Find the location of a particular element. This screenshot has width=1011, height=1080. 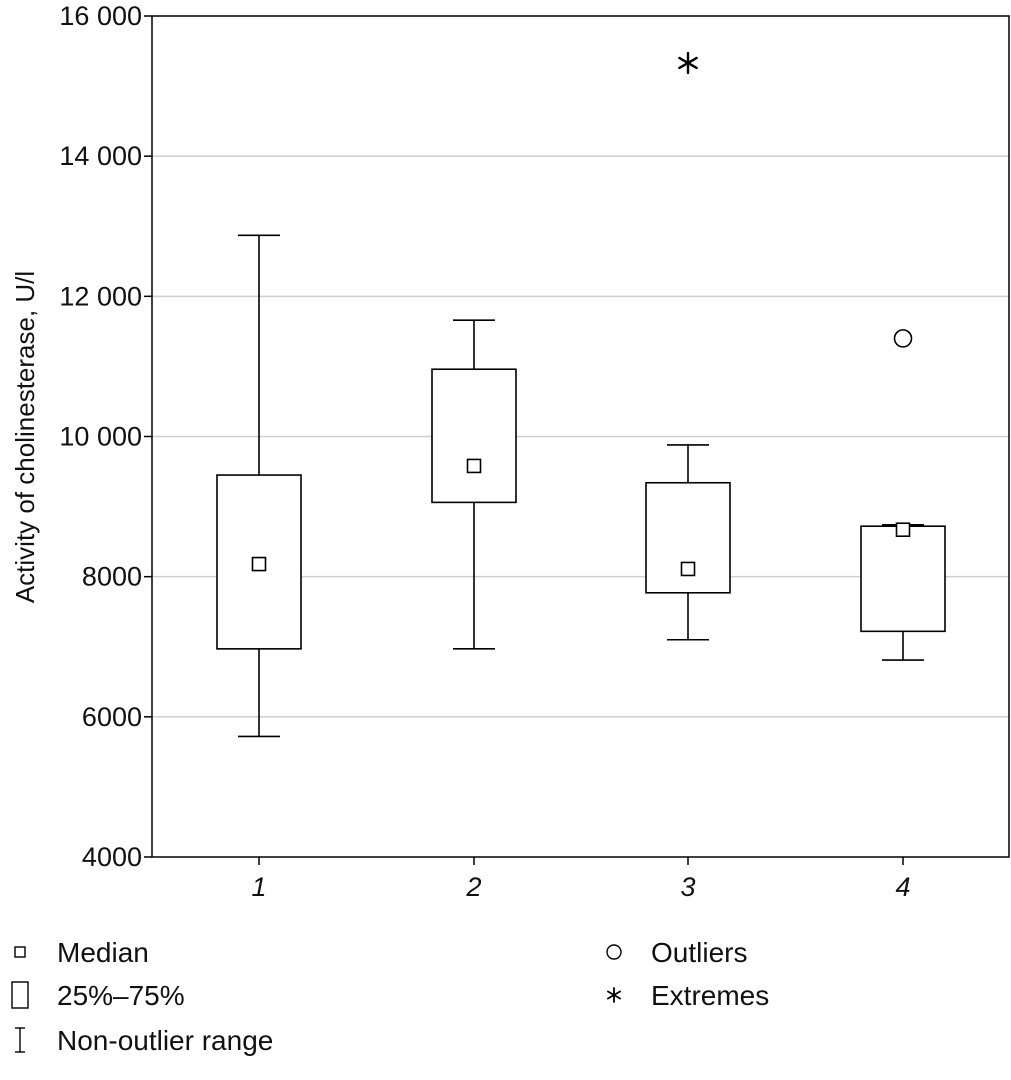

y-tick-label: 8000 is located at coordinates (112, 577).